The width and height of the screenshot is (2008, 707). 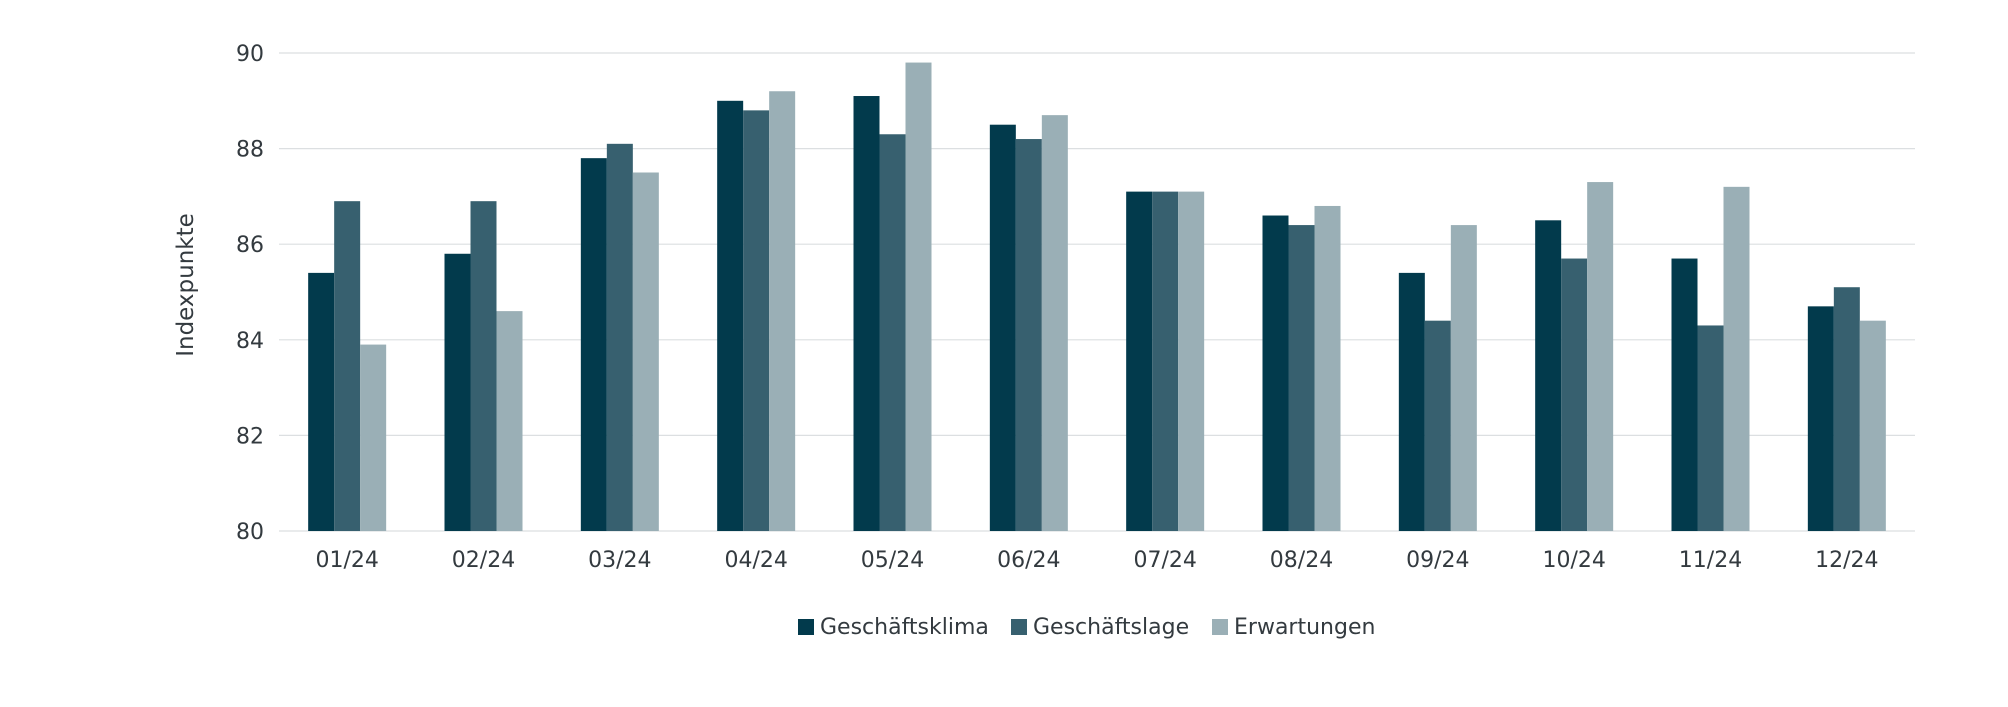 What do you see at coordinates (1165, 361) in the screenshot?
I see `bar-geschäftslage-07-24` at bounding box center [1165, 361].